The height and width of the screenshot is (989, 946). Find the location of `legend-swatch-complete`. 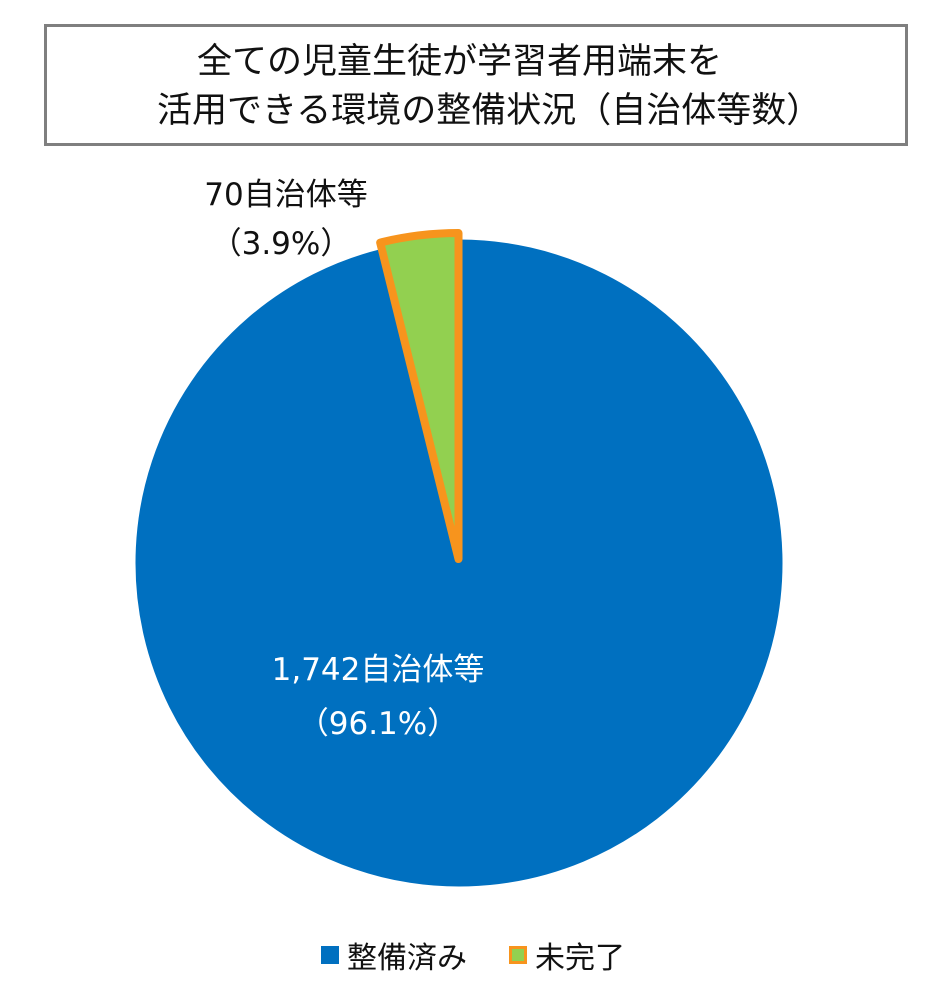

legend-swatch-complete is located at coordinates (330, 955).